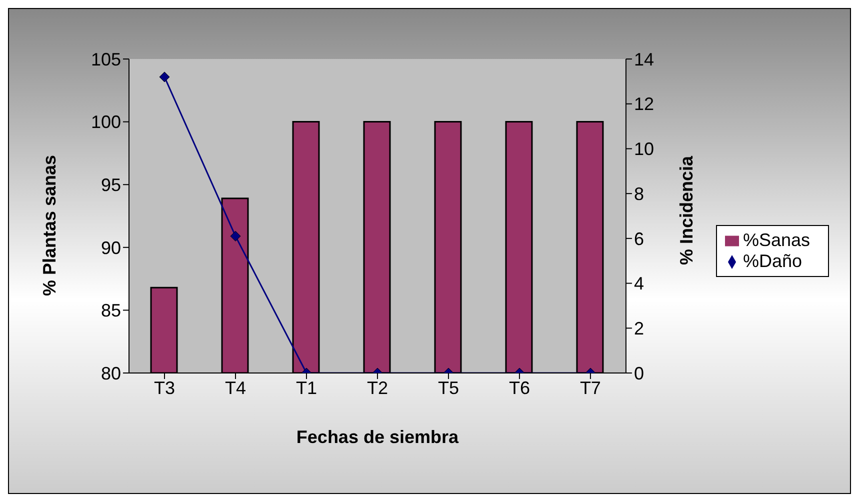 Image resolution: width=857 pixels, height=500 pixels. What do you see at coordinates (378, 437) in the screenshot?
I see `x-axis-title: Fechas de siembra` at bounding box center [378, 437].